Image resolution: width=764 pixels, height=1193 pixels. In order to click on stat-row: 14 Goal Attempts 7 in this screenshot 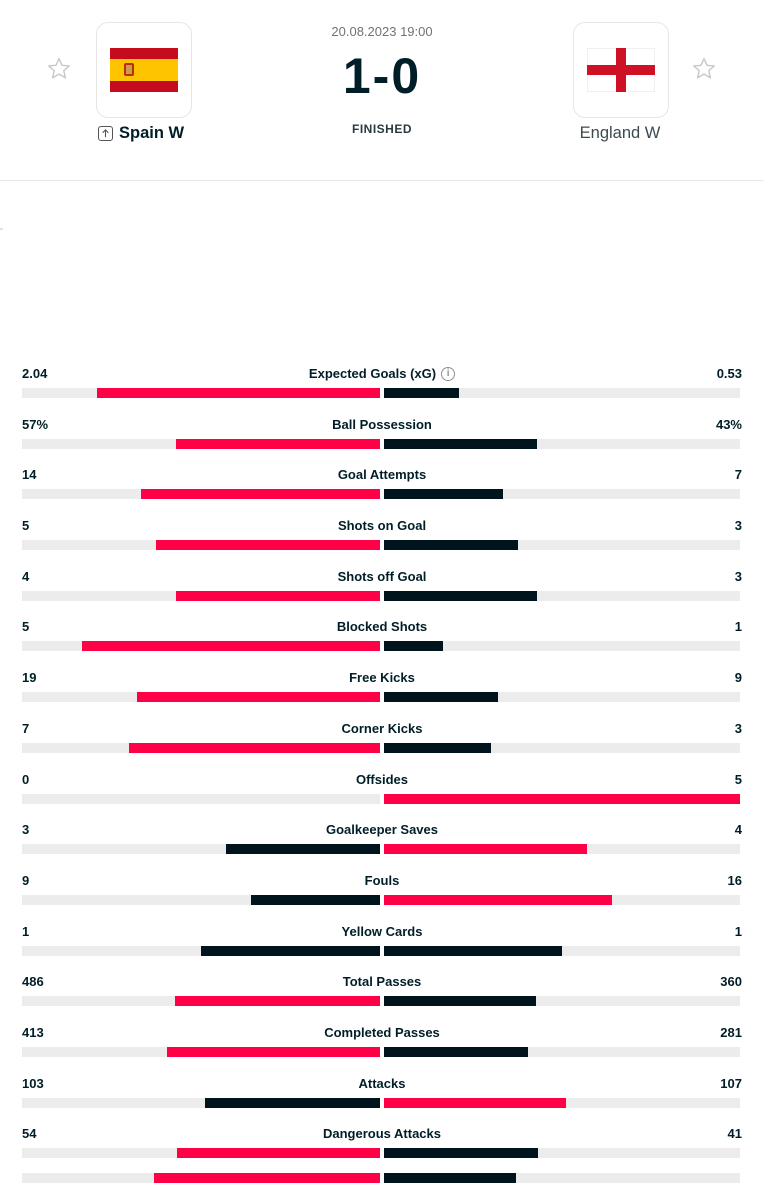, I will do `click(382, 488)`.